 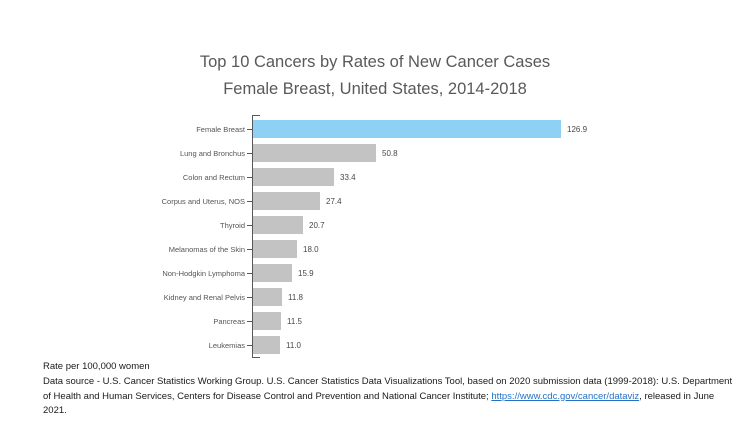 I want to click on bar-row: Lung and Bronchus 50.8, so click(x=375, y=153).